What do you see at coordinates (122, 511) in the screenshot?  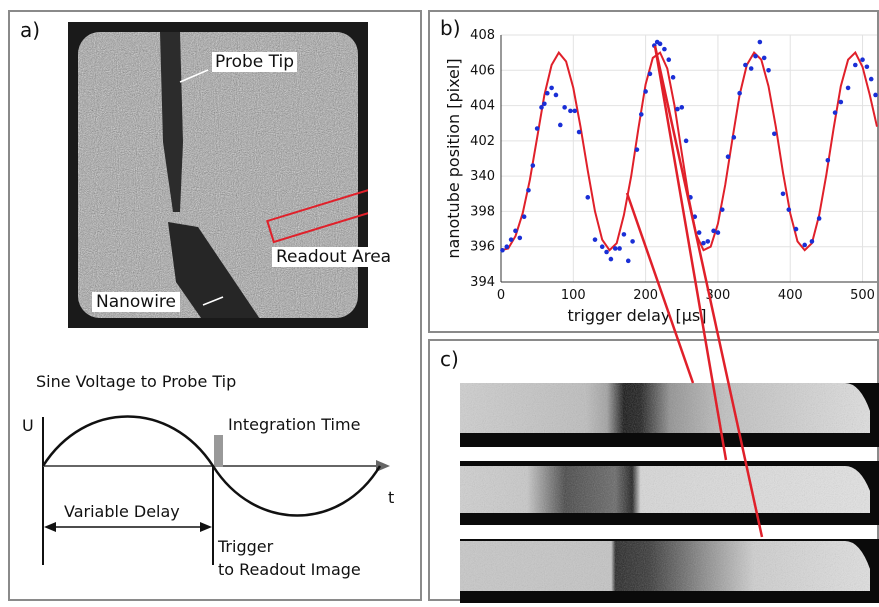 I see `variable-delay-label: Variable Delay` at bounding box center [122, 511].